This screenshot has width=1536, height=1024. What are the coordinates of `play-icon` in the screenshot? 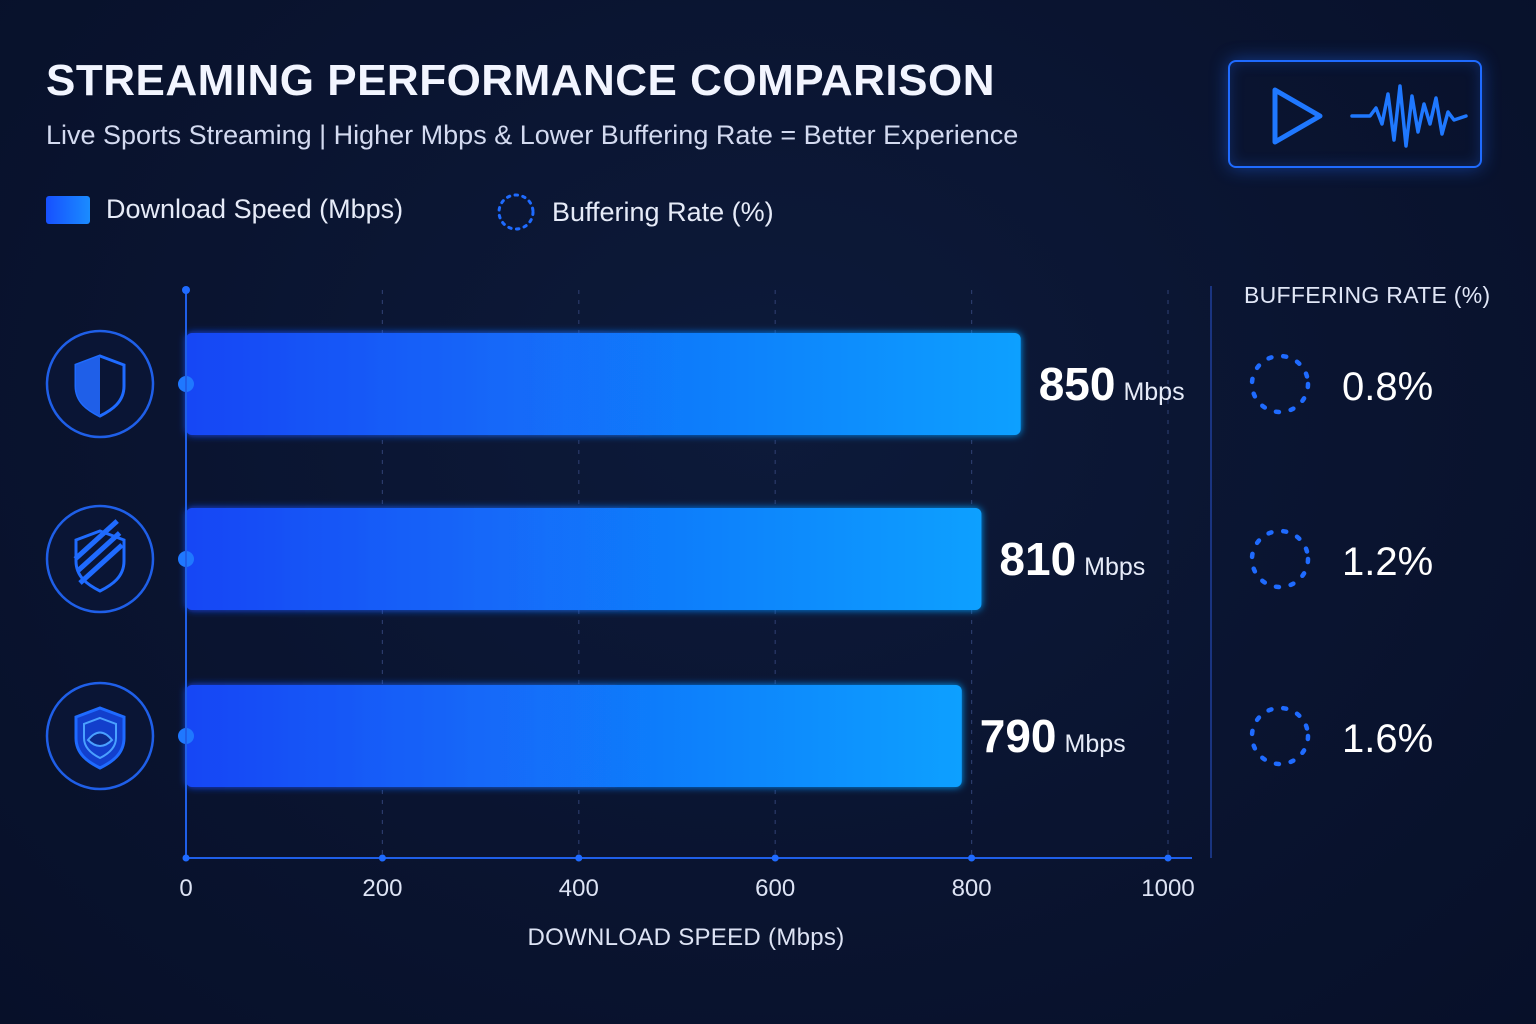 It's located at (1297, 116).